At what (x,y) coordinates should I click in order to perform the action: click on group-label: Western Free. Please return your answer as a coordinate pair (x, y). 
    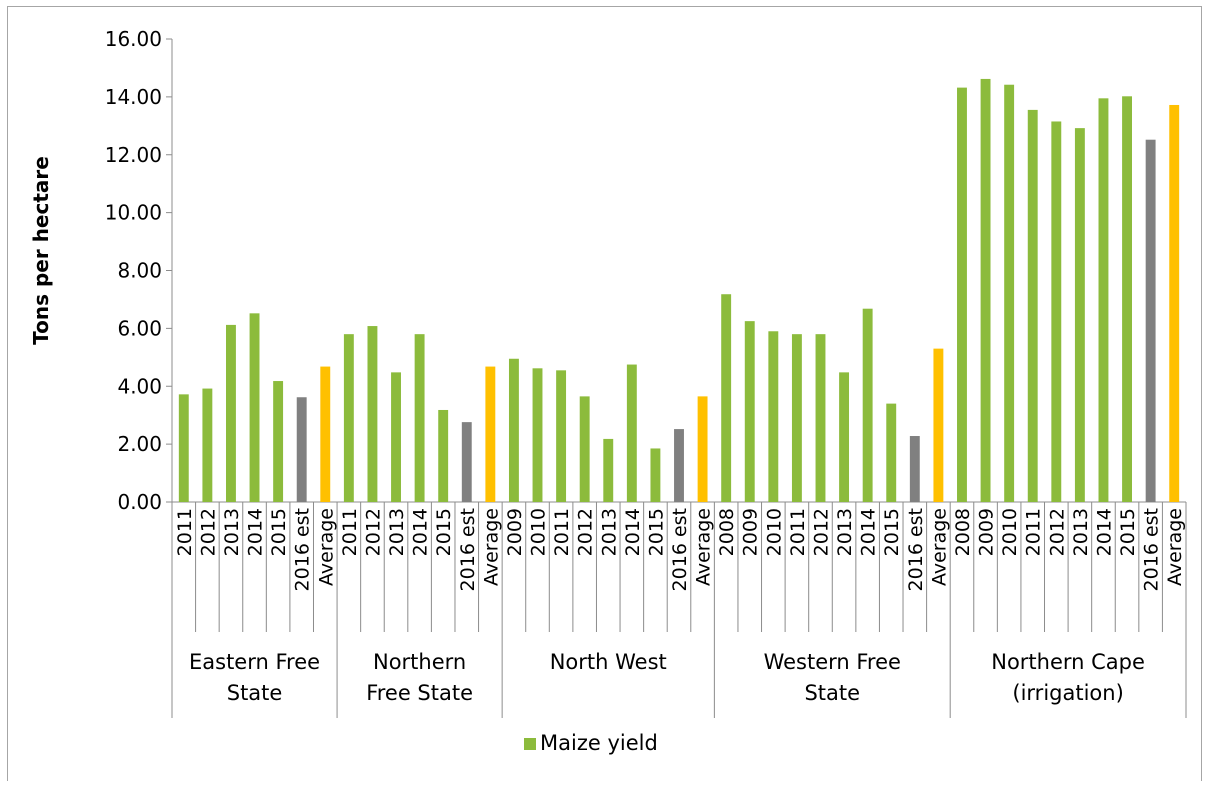
    Looking at the image, I should click on (832, 662).